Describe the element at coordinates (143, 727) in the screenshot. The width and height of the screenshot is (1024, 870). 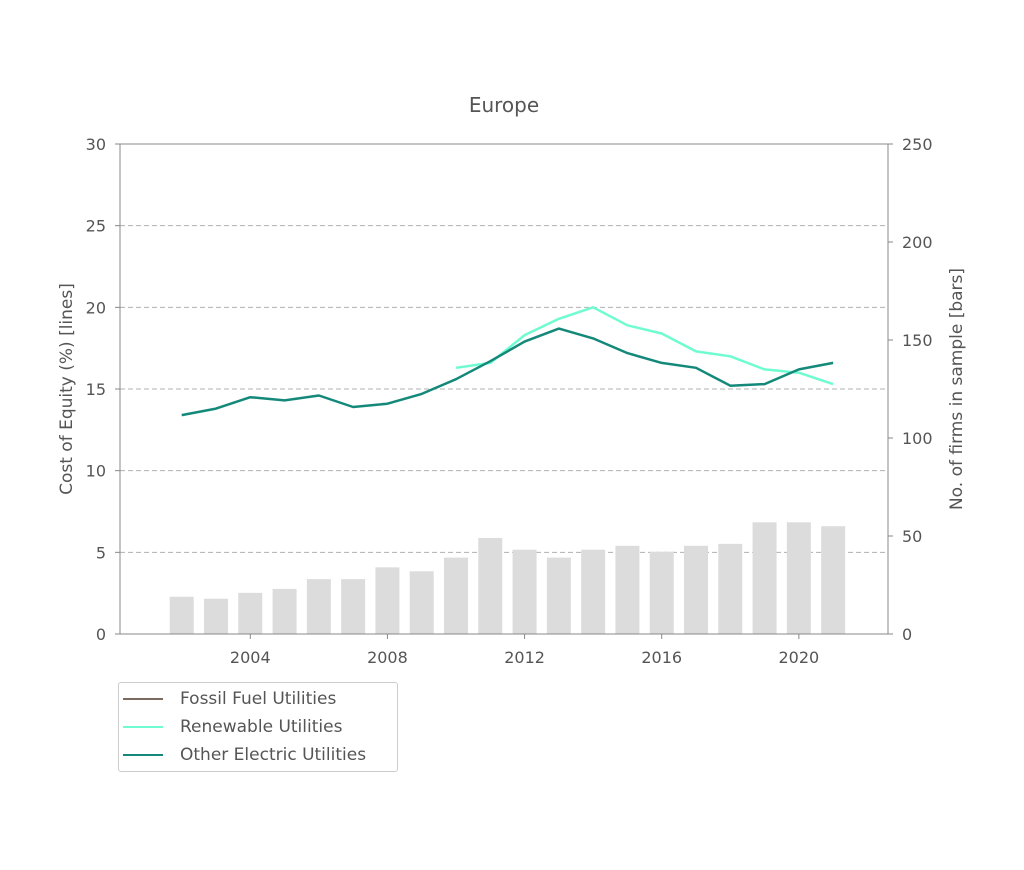
I see `legend-swatch-renewable` at that location.